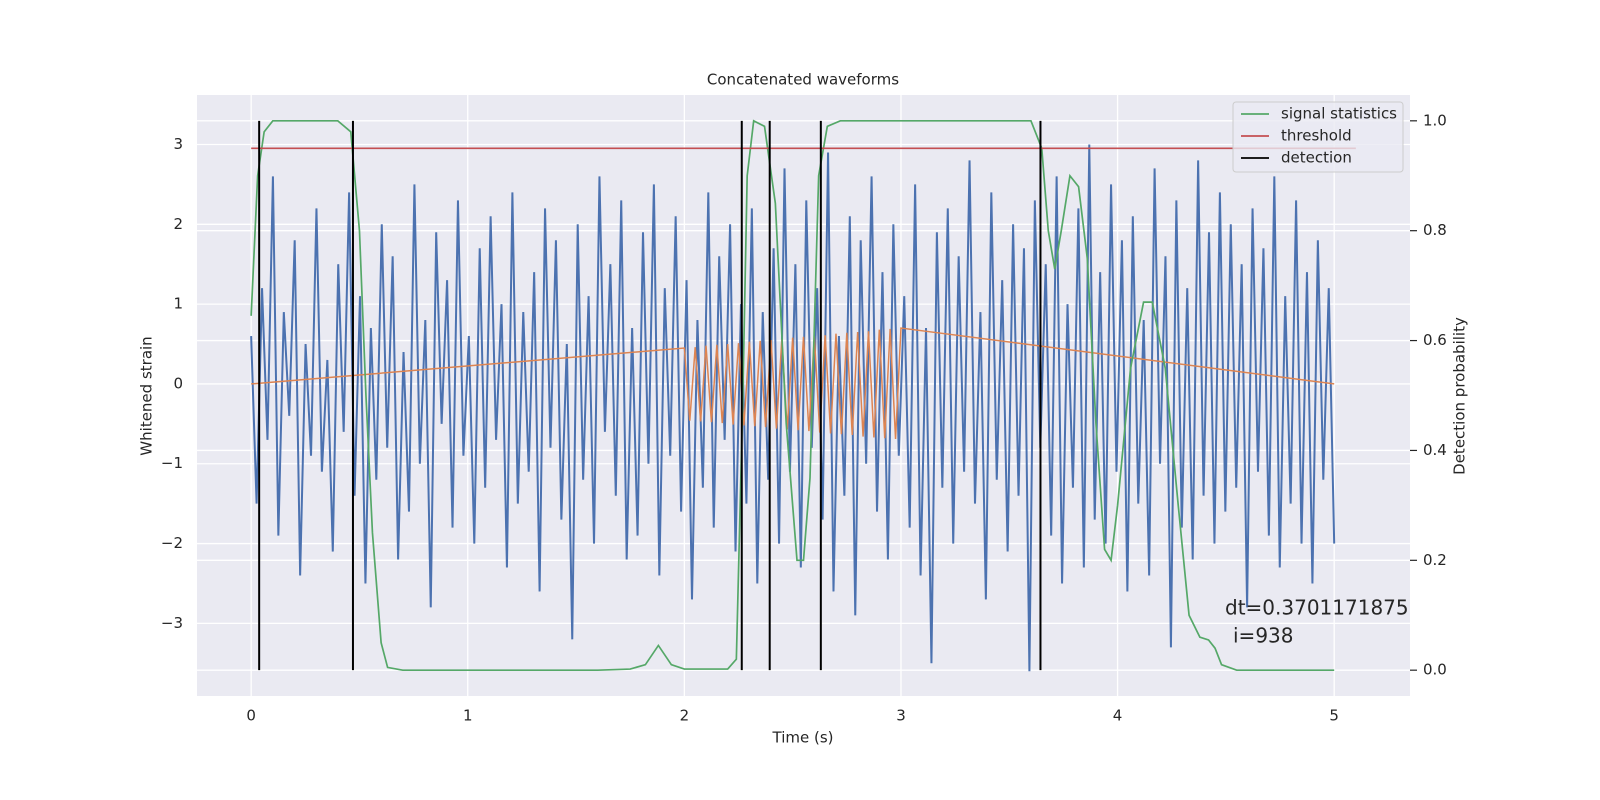 This screenshot has width=1600, height=800. I want to click on y2-tick-label: 0.2, so click(1435, 560).